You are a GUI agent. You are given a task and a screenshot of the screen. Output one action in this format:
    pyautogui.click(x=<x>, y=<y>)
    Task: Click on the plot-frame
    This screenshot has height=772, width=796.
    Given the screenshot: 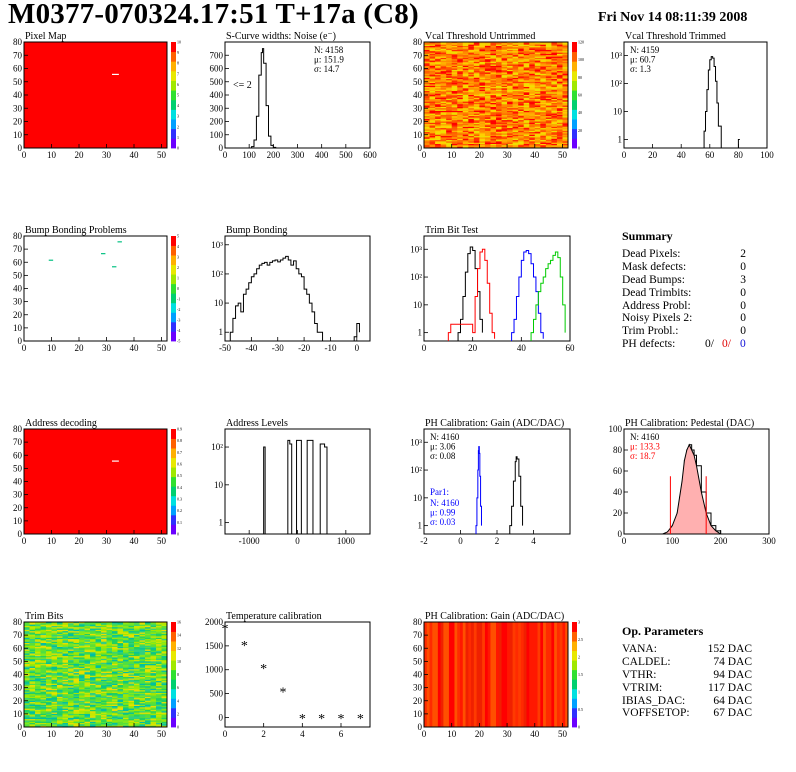 What is the action you would take?
    pyautogui.click(x=297, y=288)
    